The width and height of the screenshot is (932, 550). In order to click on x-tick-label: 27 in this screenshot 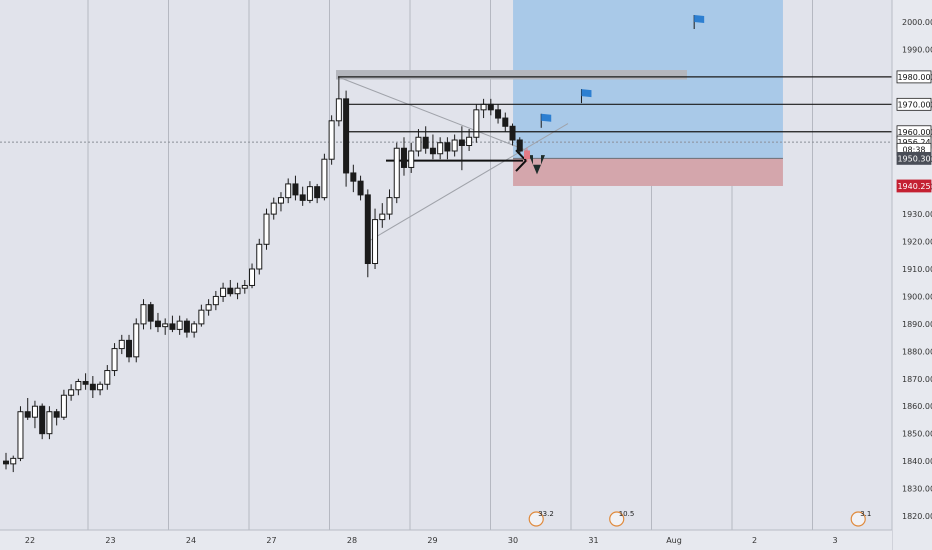, I will do `click(271, 540)`.